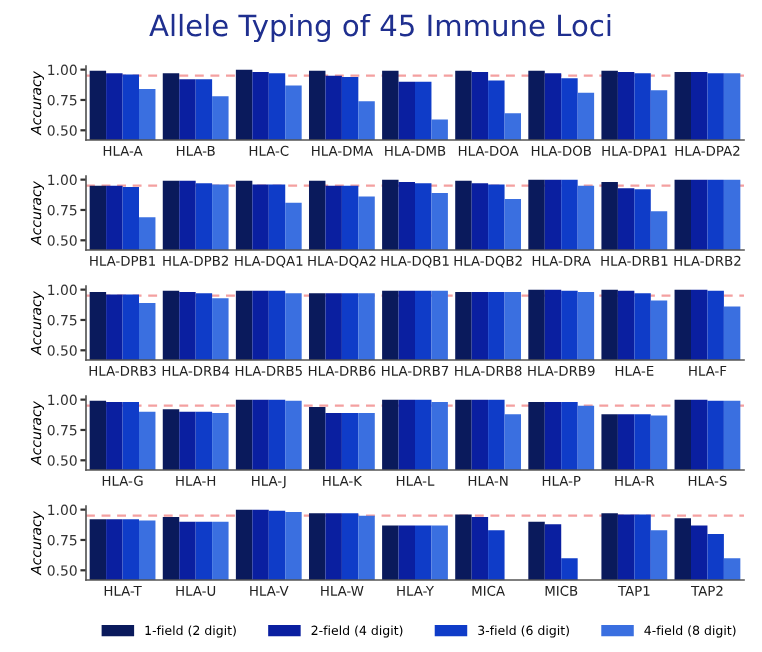 The height and width of the screenshot is (652, 762). Describe the element at coordinates (380, 28) in the screenshot. I see `chart-title: Allele Typing of 45 Immune Loci` at that location.